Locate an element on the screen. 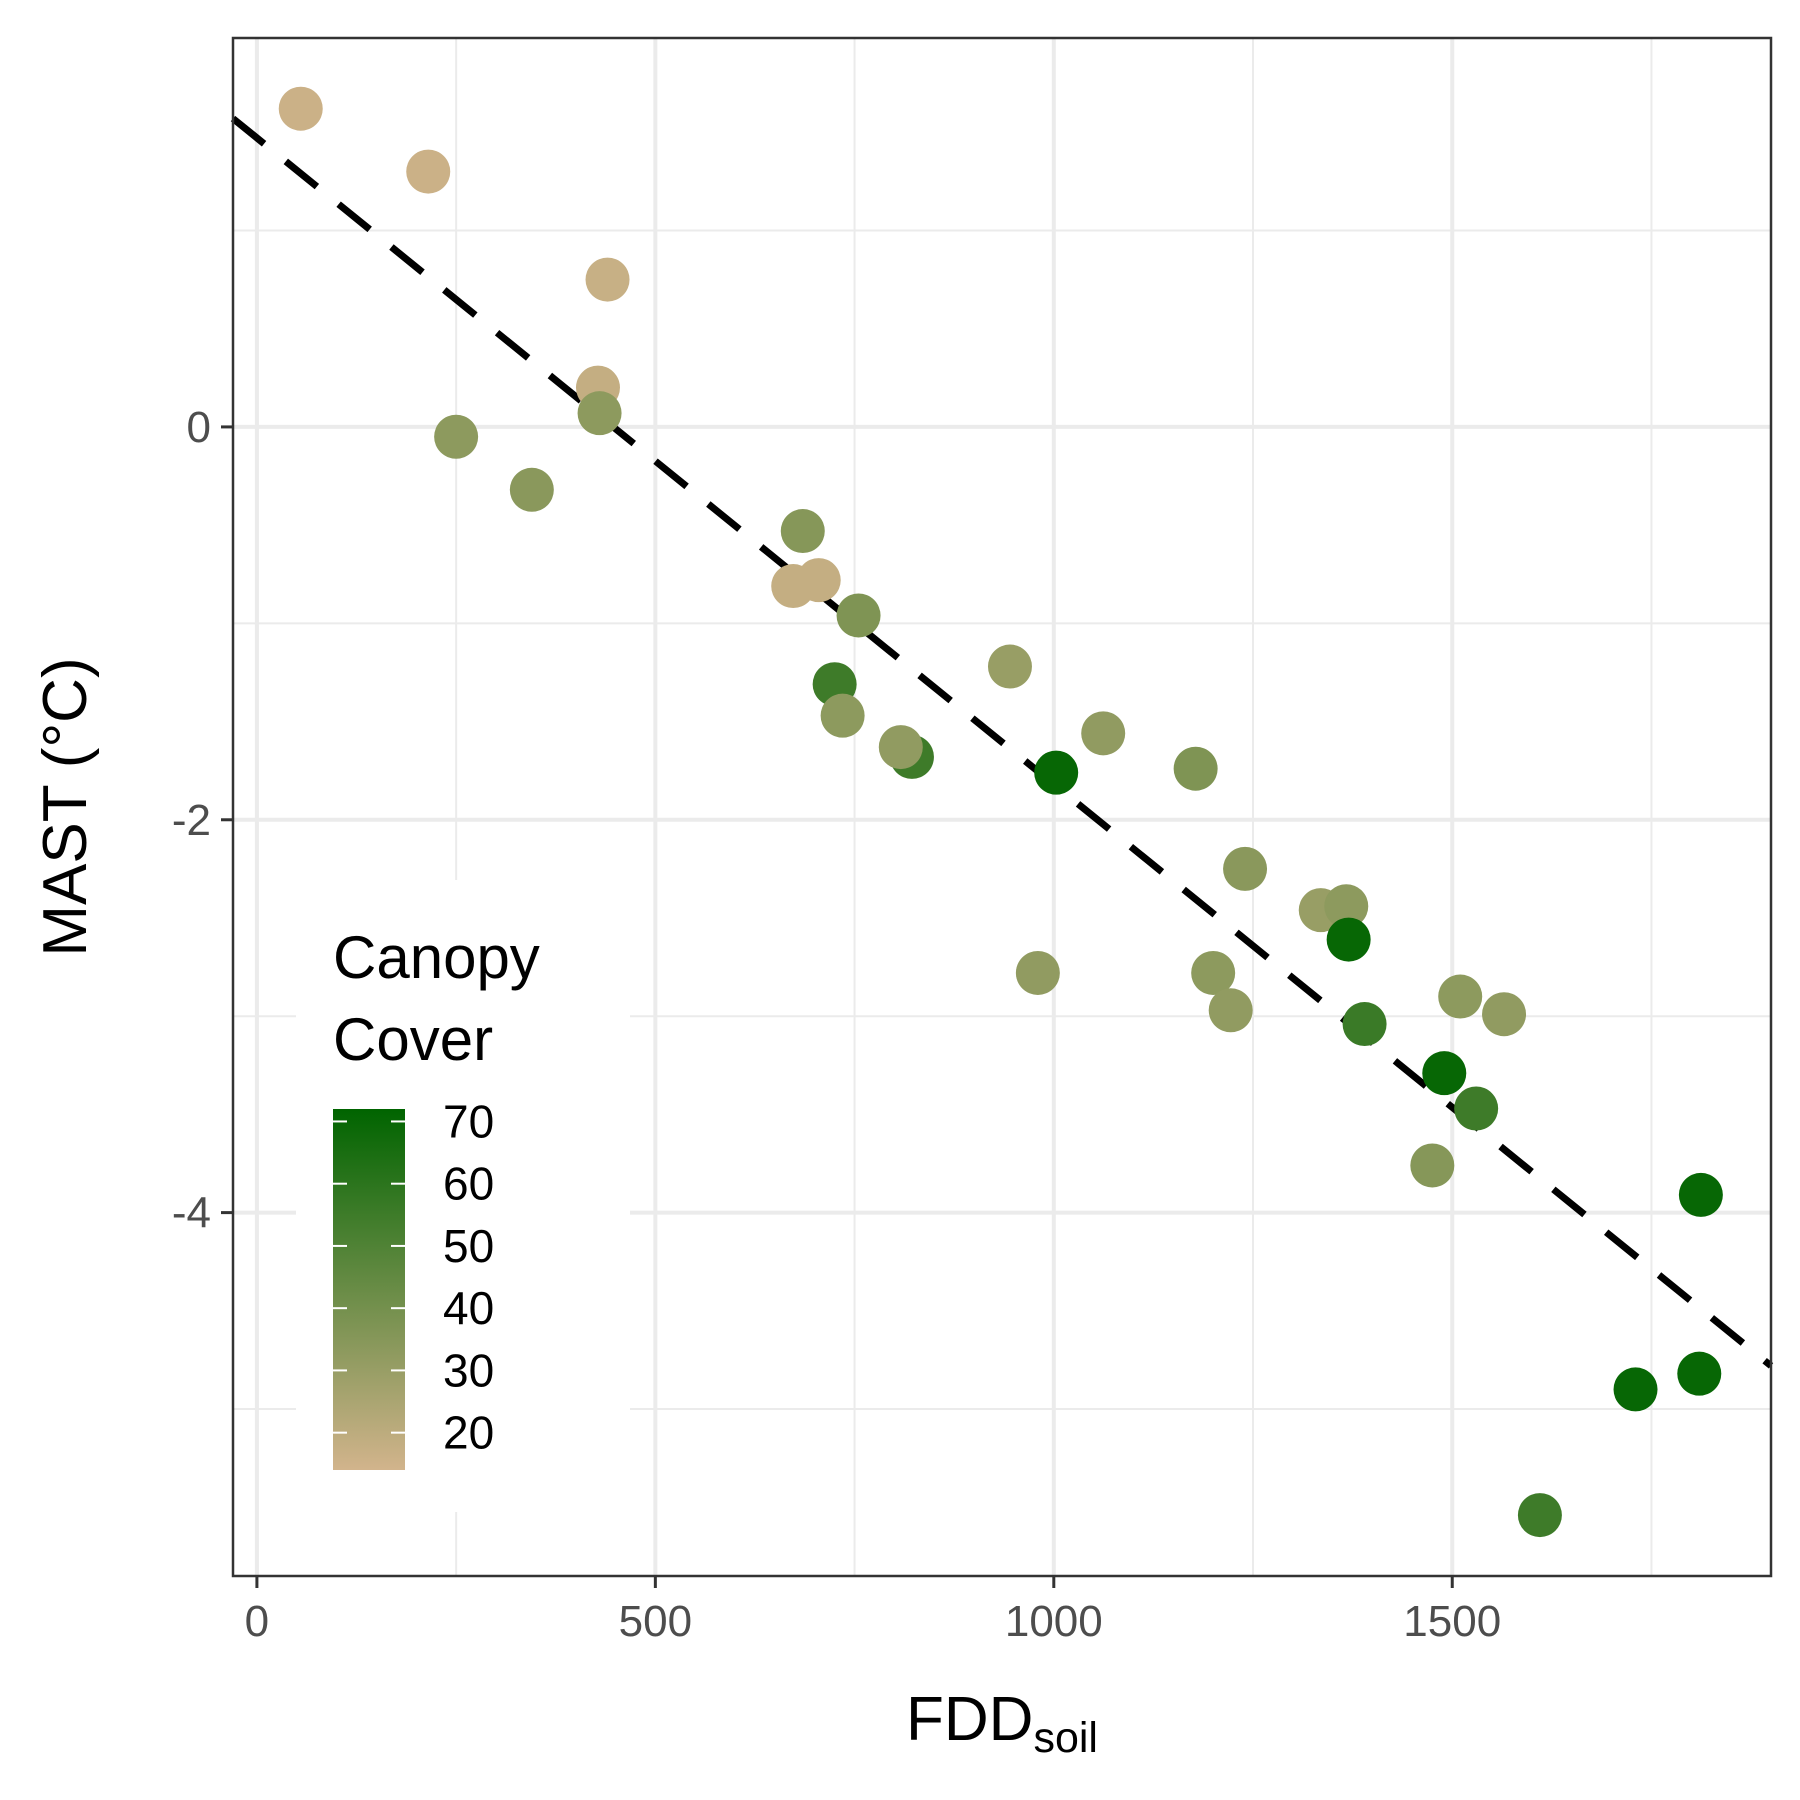 The height and width of the screenshot is (1800, 1800). legend-colorbar is located at coordinates (369, 1289).